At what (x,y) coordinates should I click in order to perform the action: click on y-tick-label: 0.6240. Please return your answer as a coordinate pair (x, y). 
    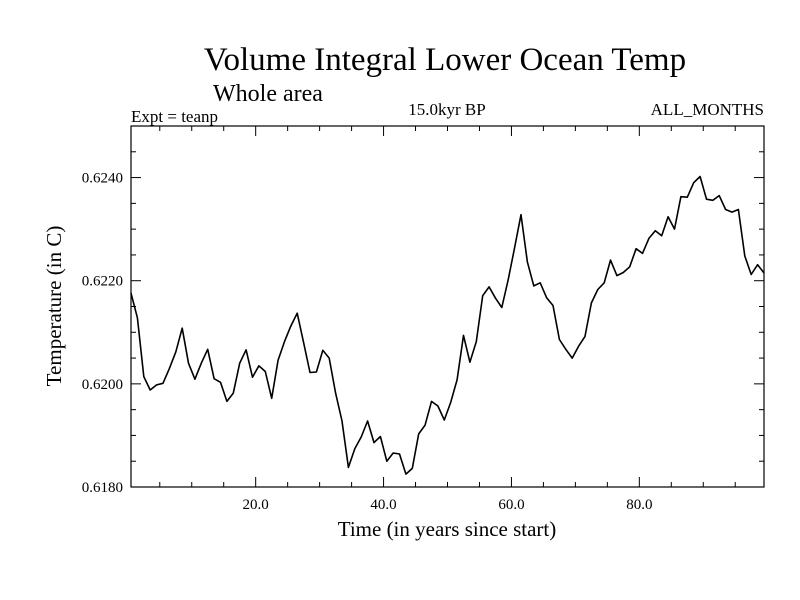
    Looking at the image, I should click on (102, 179).